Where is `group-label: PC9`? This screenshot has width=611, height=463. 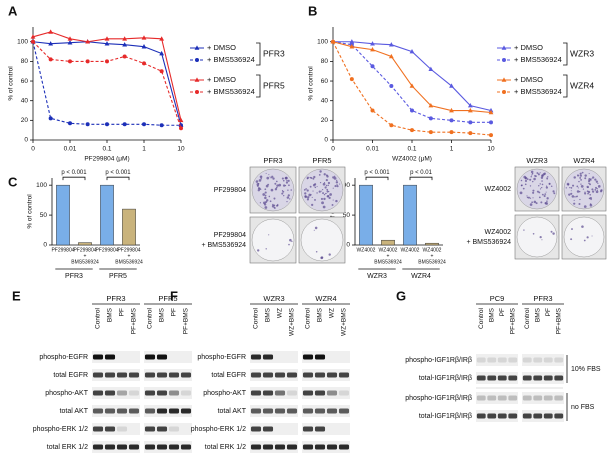 group-label: PC9 is located at coordinates (497, 298).